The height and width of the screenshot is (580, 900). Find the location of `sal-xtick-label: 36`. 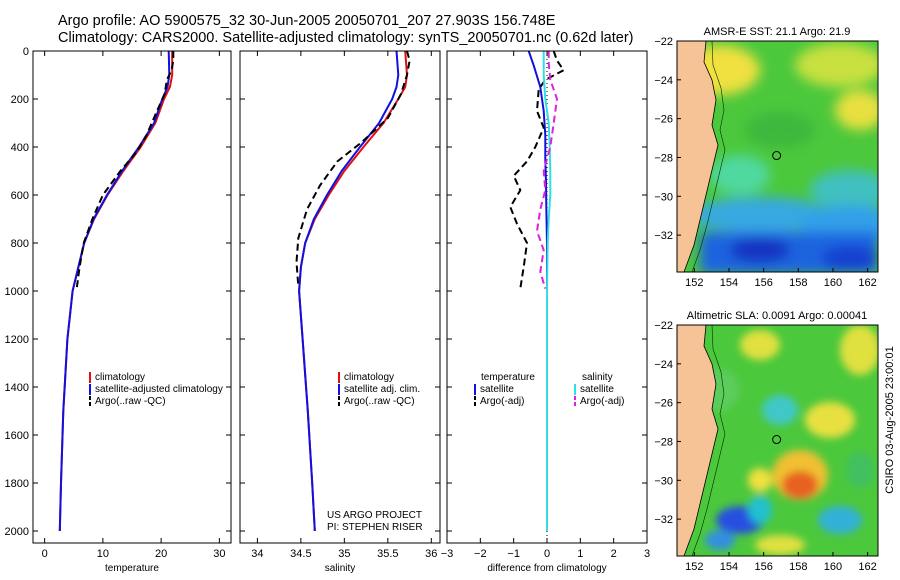

sal-xtick-label: 36 is located at coordinates (431, 554).